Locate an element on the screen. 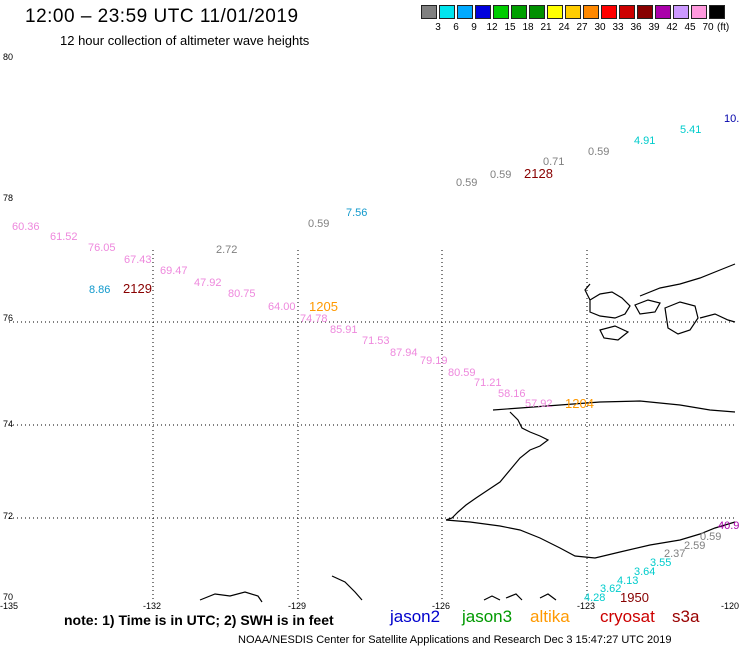 This screenshot has height=650, width=740. swh-value: 0.71 is located at coordinates (553, 162).